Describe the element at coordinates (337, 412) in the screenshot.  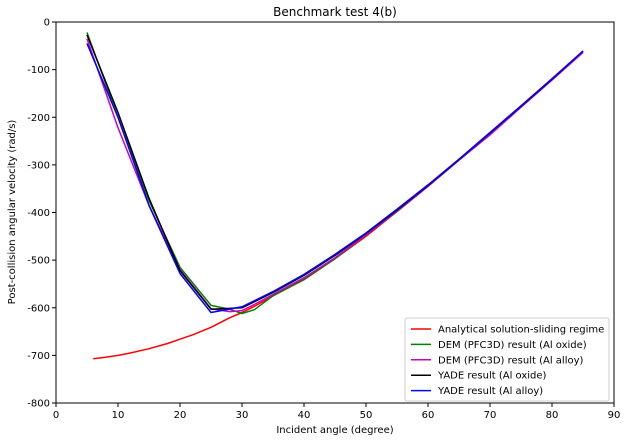
I see `x-axis-ticks: 0 10 20 30 40 50 60 70 80 90` at that location.